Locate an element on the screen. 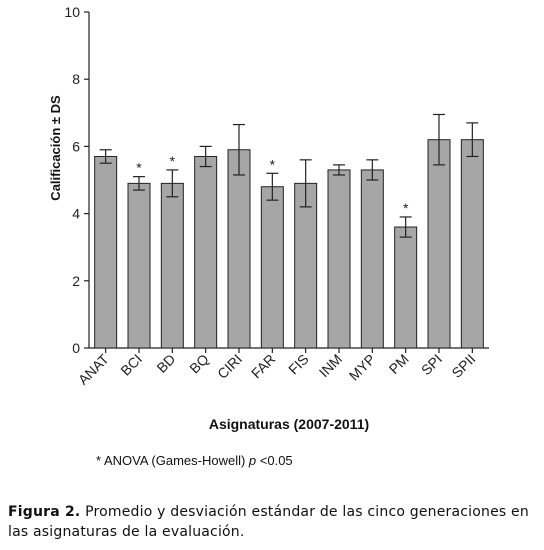 This screenshot has height=550, width=544. y-tick-label: 10 is located at coordinates (72, 12).